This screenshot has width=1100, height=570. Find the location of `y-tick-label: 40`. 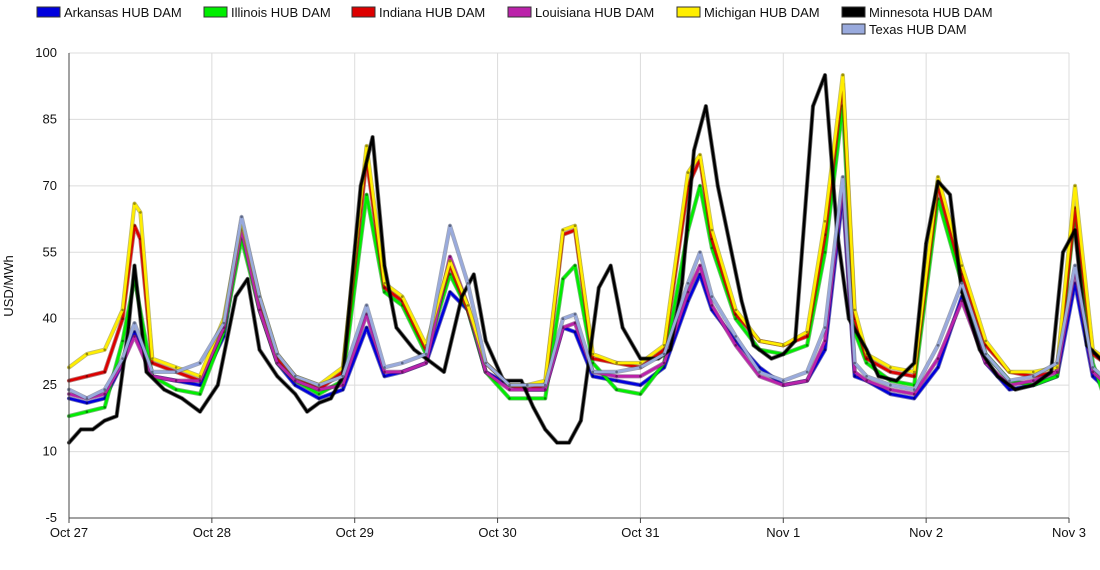

y-tick-label: 40 is located at coordinates (50, 318).